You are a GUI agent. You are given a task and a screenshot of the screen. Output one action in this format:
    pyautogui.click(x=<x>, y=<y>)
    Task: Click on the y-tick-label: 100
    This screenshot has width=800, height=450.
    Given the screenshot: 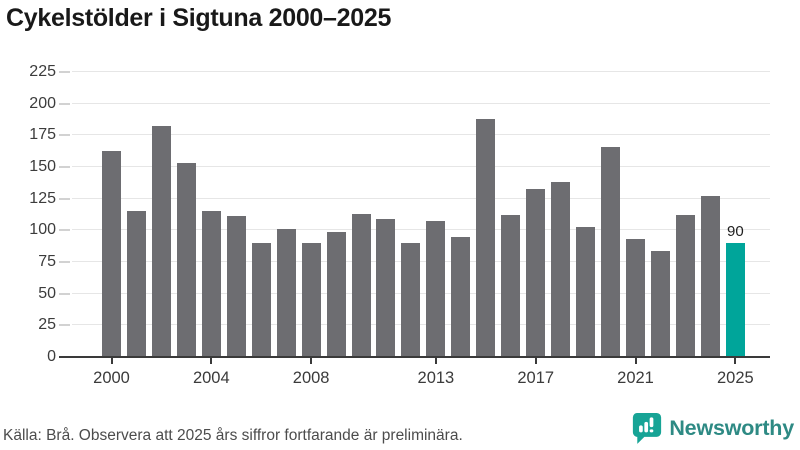 What is the action you would take?
    pyautogui.click(x=42, y=230)
    